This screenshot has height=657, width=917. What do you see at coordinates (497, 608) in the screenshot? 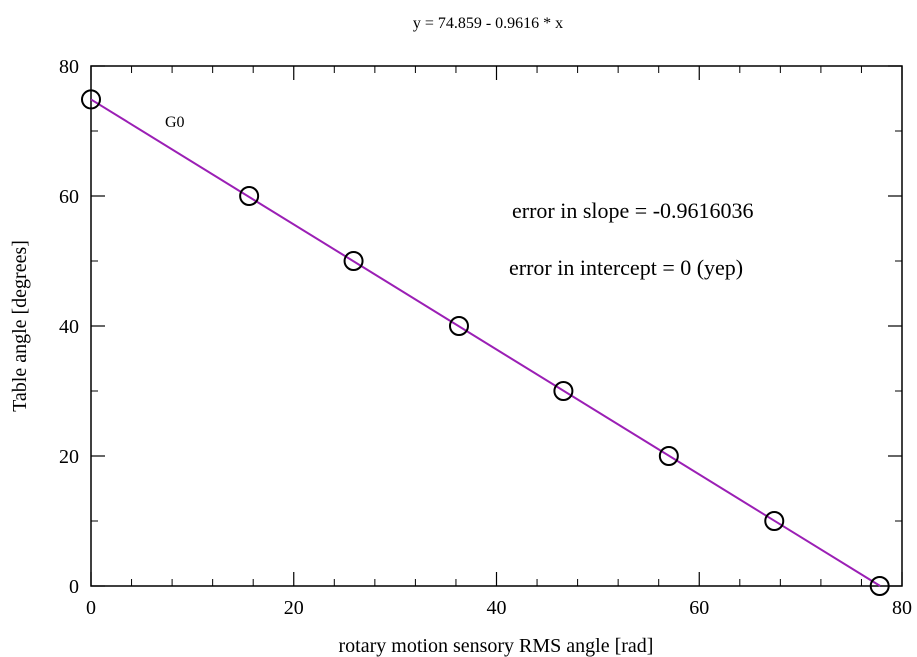
I see `x-tick-label: 40` at bounding box center [497, 608].